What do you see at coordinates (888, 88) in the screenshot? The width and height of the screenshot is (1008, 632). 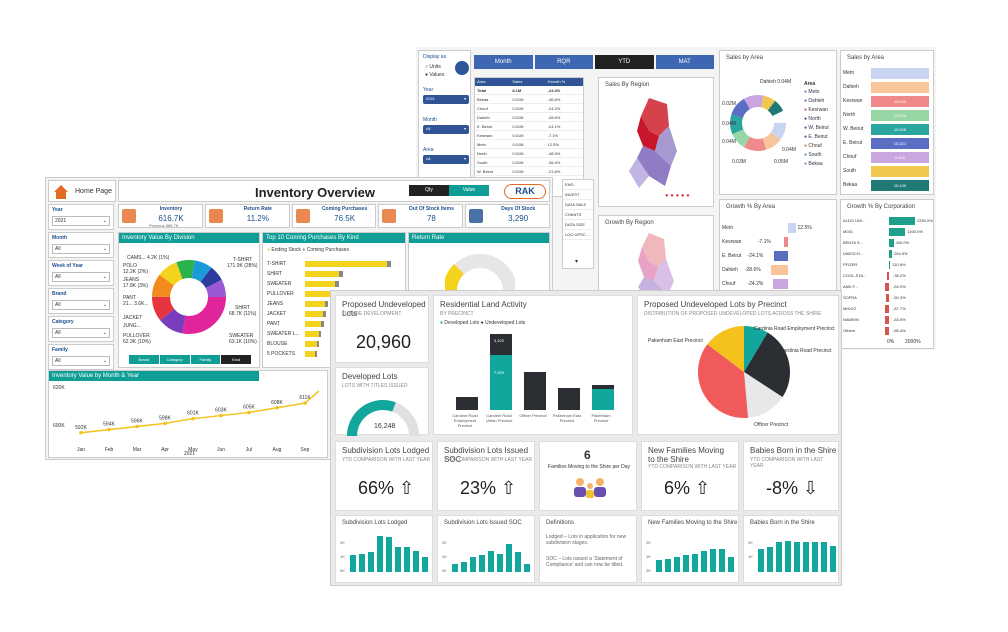 I see `sales-area-row: Dahieh` at bounding box center [888, 88].